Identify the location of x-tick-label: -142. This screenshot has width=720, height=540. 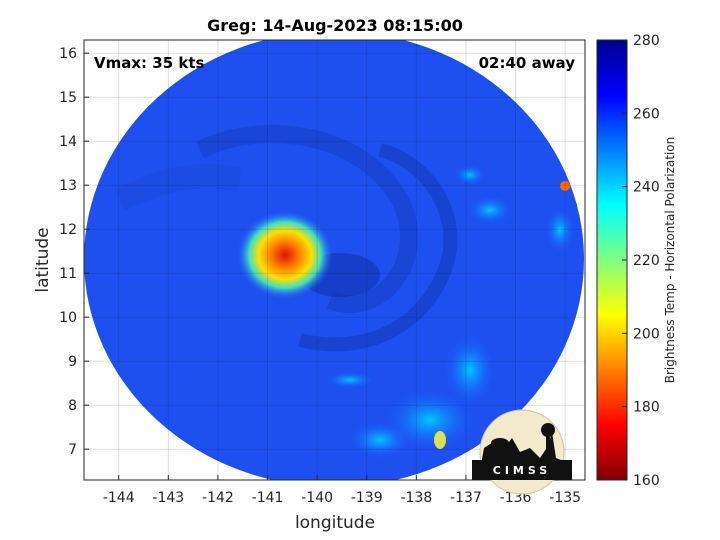
(218, 498).